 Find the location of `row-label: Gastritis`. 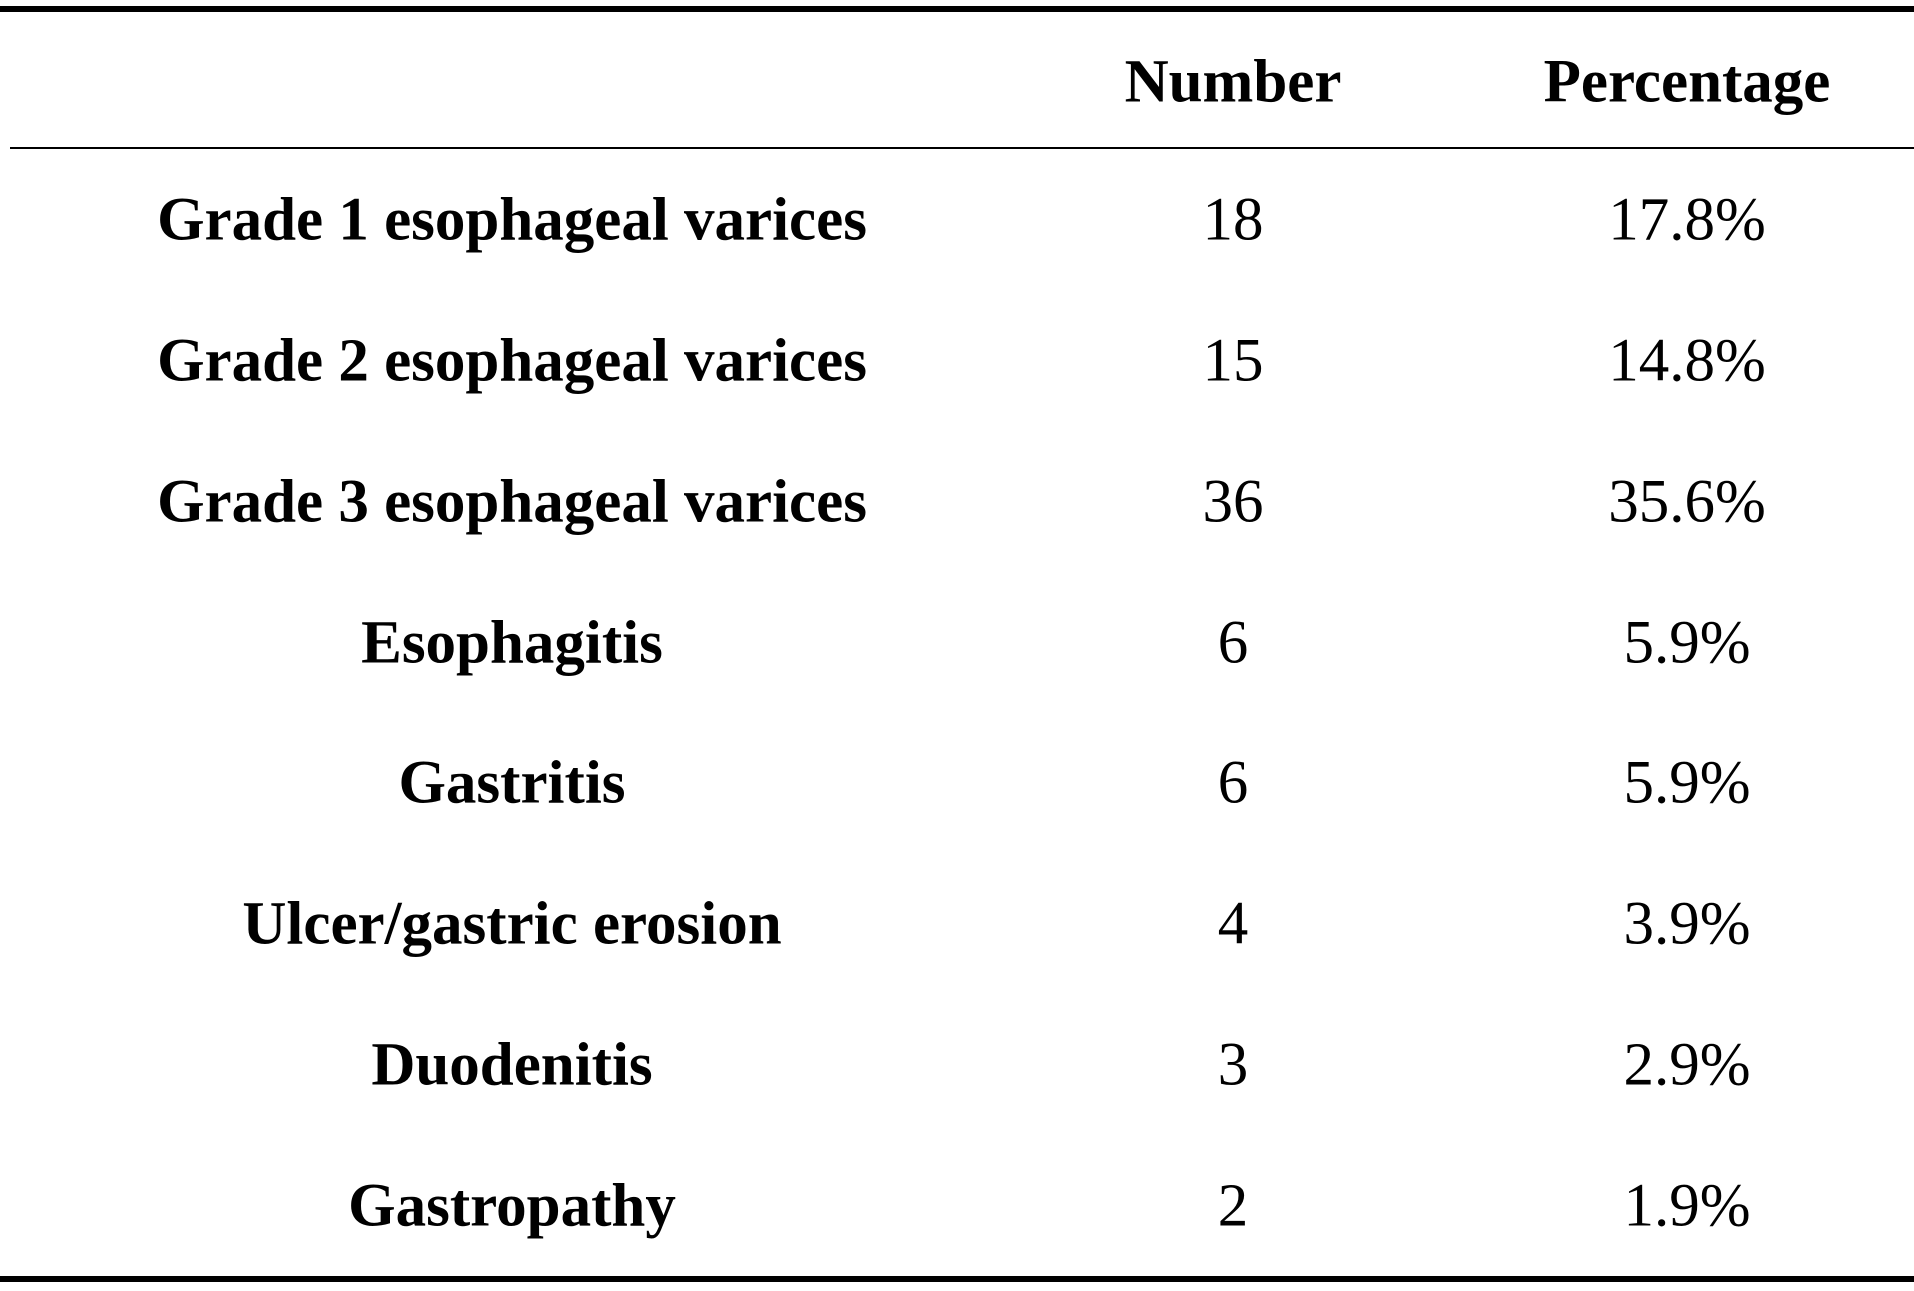

row-label: Gastritis is located at coordinates (512, 783).